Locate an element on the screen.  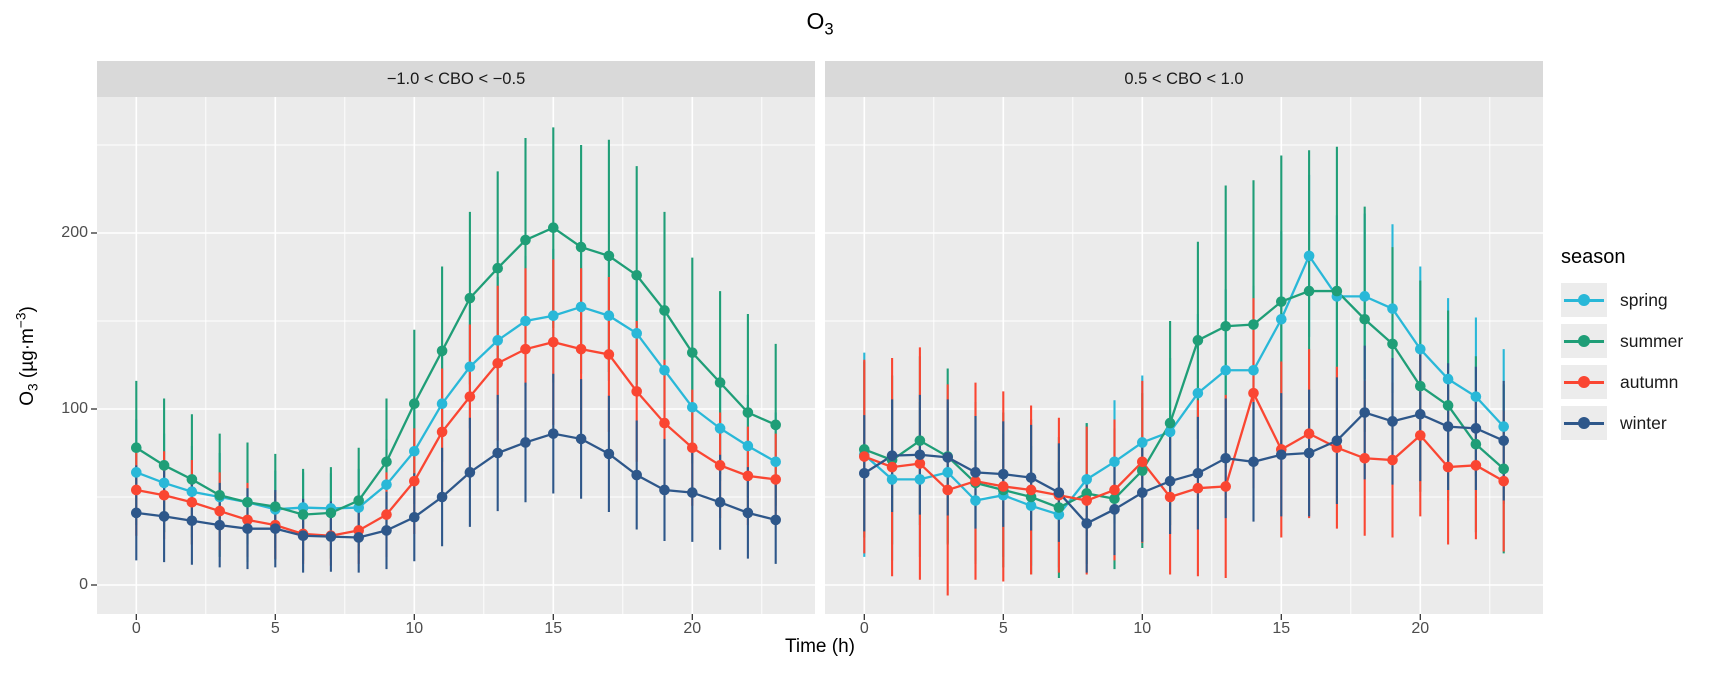
facet-strip-label-left: −1.0 < CBO < −0.5 is located at coordinates (456, 79).